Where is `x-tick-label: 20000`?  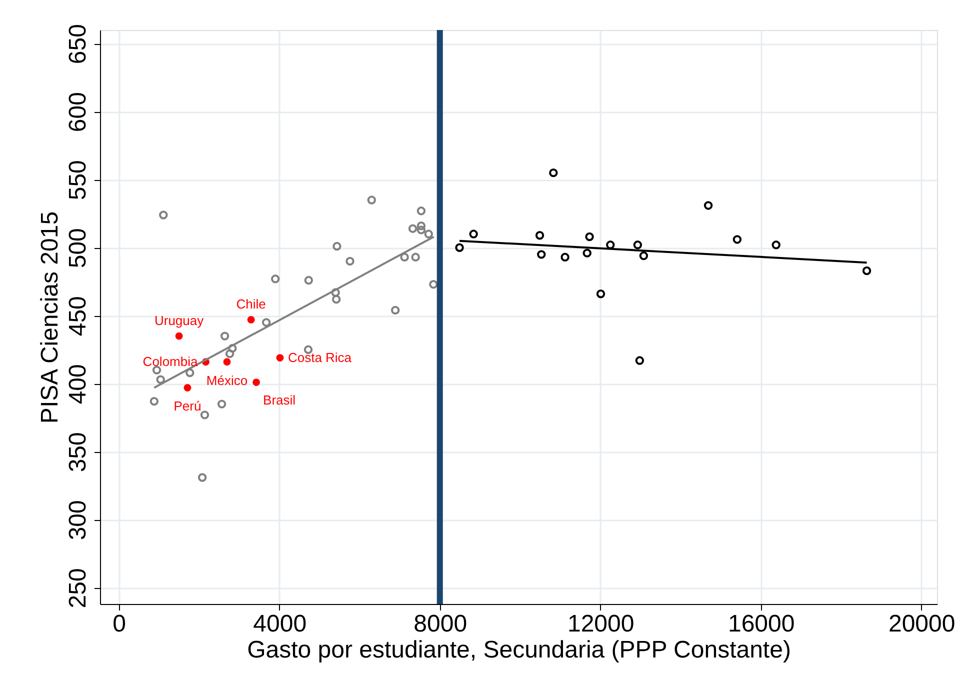
x-tick-label: 20000 is located at coordinates (922, 624).